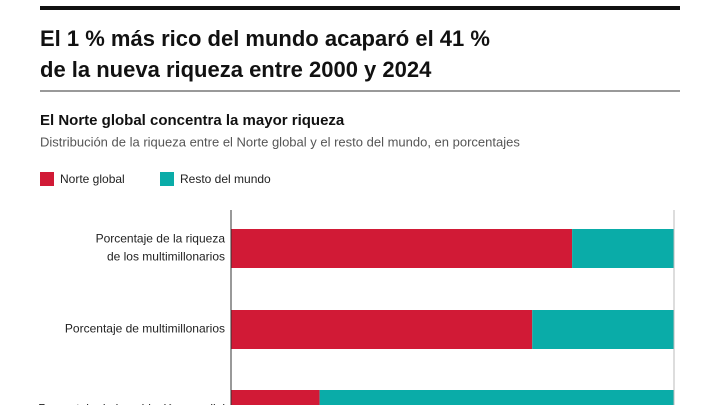  Describe the element at coordinates (166, 257) in the screenshot. I see `category-label: de los multimillonarios` at that location.